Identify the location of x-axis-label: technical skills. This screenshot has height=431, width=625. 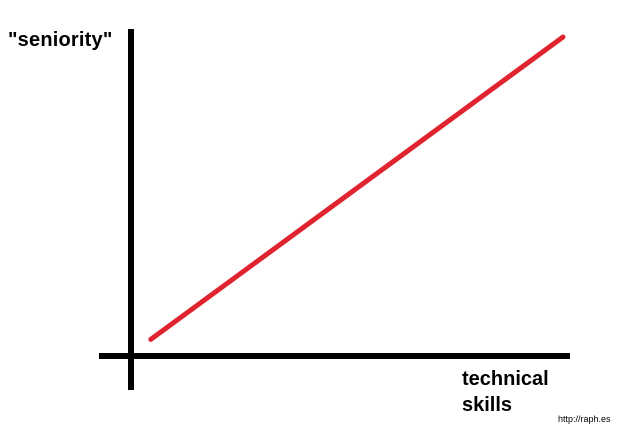
(505, 392).